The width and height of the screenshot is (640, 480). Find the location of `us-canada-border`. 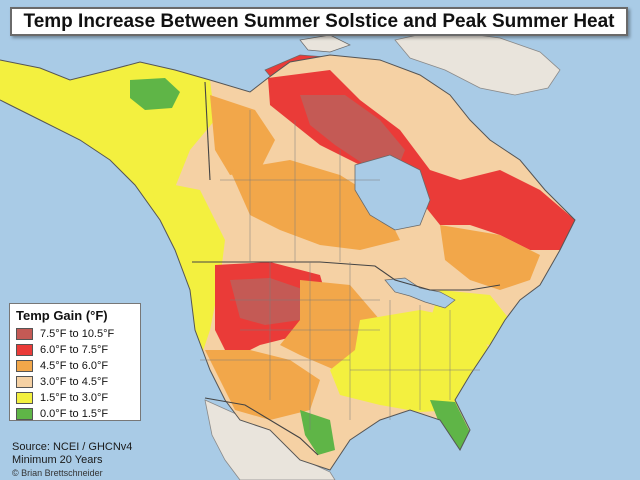

us-canada-border is located at coordinates (346, 276).